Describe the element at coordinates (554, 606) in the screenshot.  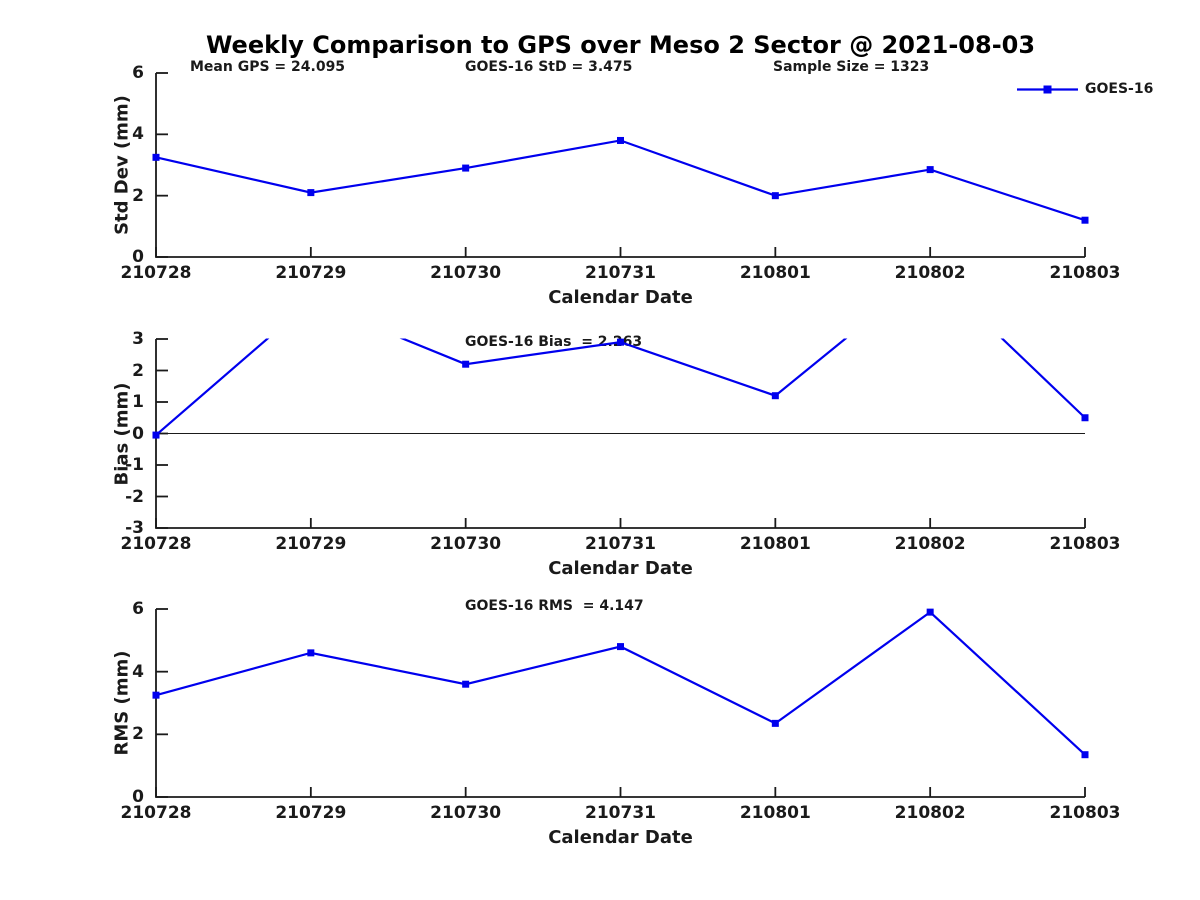
I see `annotation-goes16-rms: GOES-16 RMS = 4.147` at that location.